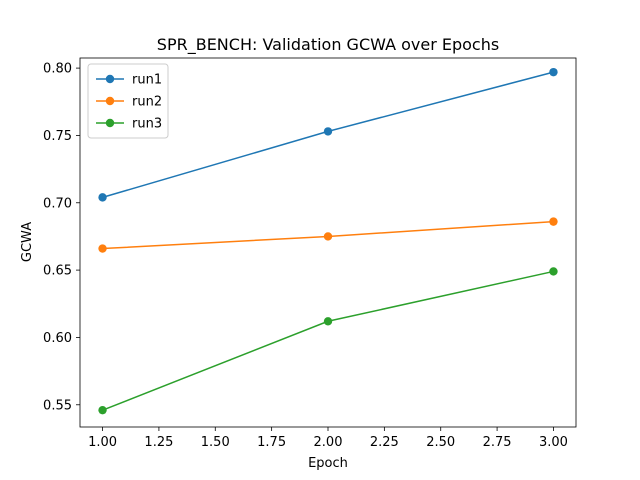  I want to click on x-tick-label: 3.00, so click(553, 442).